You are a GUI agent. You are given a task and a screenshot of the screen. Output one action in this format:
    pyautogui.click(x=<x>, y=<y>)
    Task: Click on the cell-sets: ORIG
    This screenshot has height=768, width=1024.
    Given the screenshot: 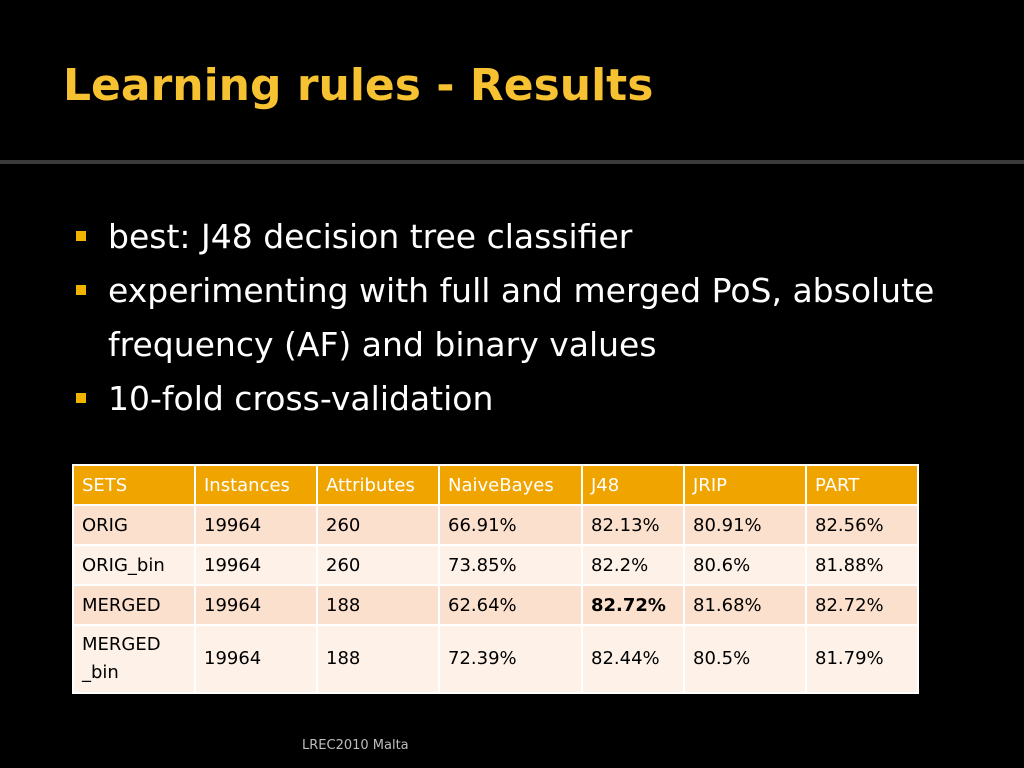 What is the action you would take?
    pyautogui.click(x=134, y=525)
    